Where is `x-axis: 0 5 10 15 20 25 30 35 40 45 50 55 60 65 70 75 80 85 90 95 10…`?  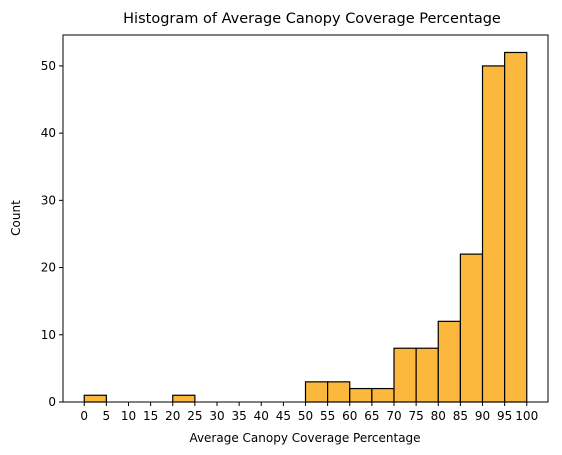 x-axis: 0 5 10 15 20 25 30 35 40 45 50 55 60 65 70 75 80 85 90 95 10… is located at coordinates (309, 412).